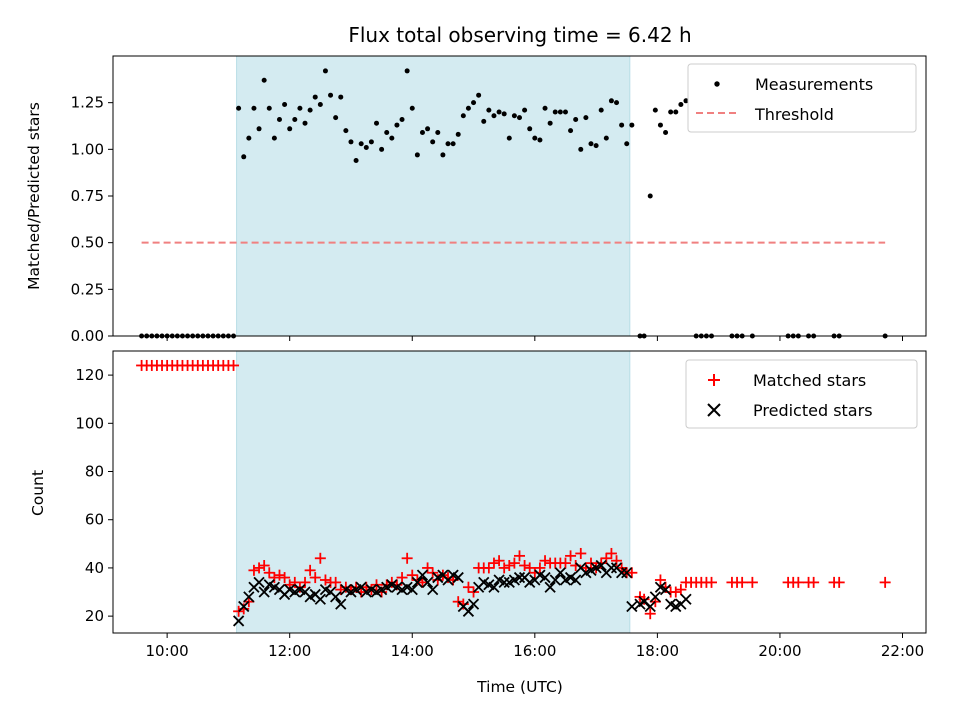 The width and height of the screenshot is (960, 720). Describe the element at coordinates (657, 651) in the screenshot. I see `x-tick-label: 18:00` at that location.